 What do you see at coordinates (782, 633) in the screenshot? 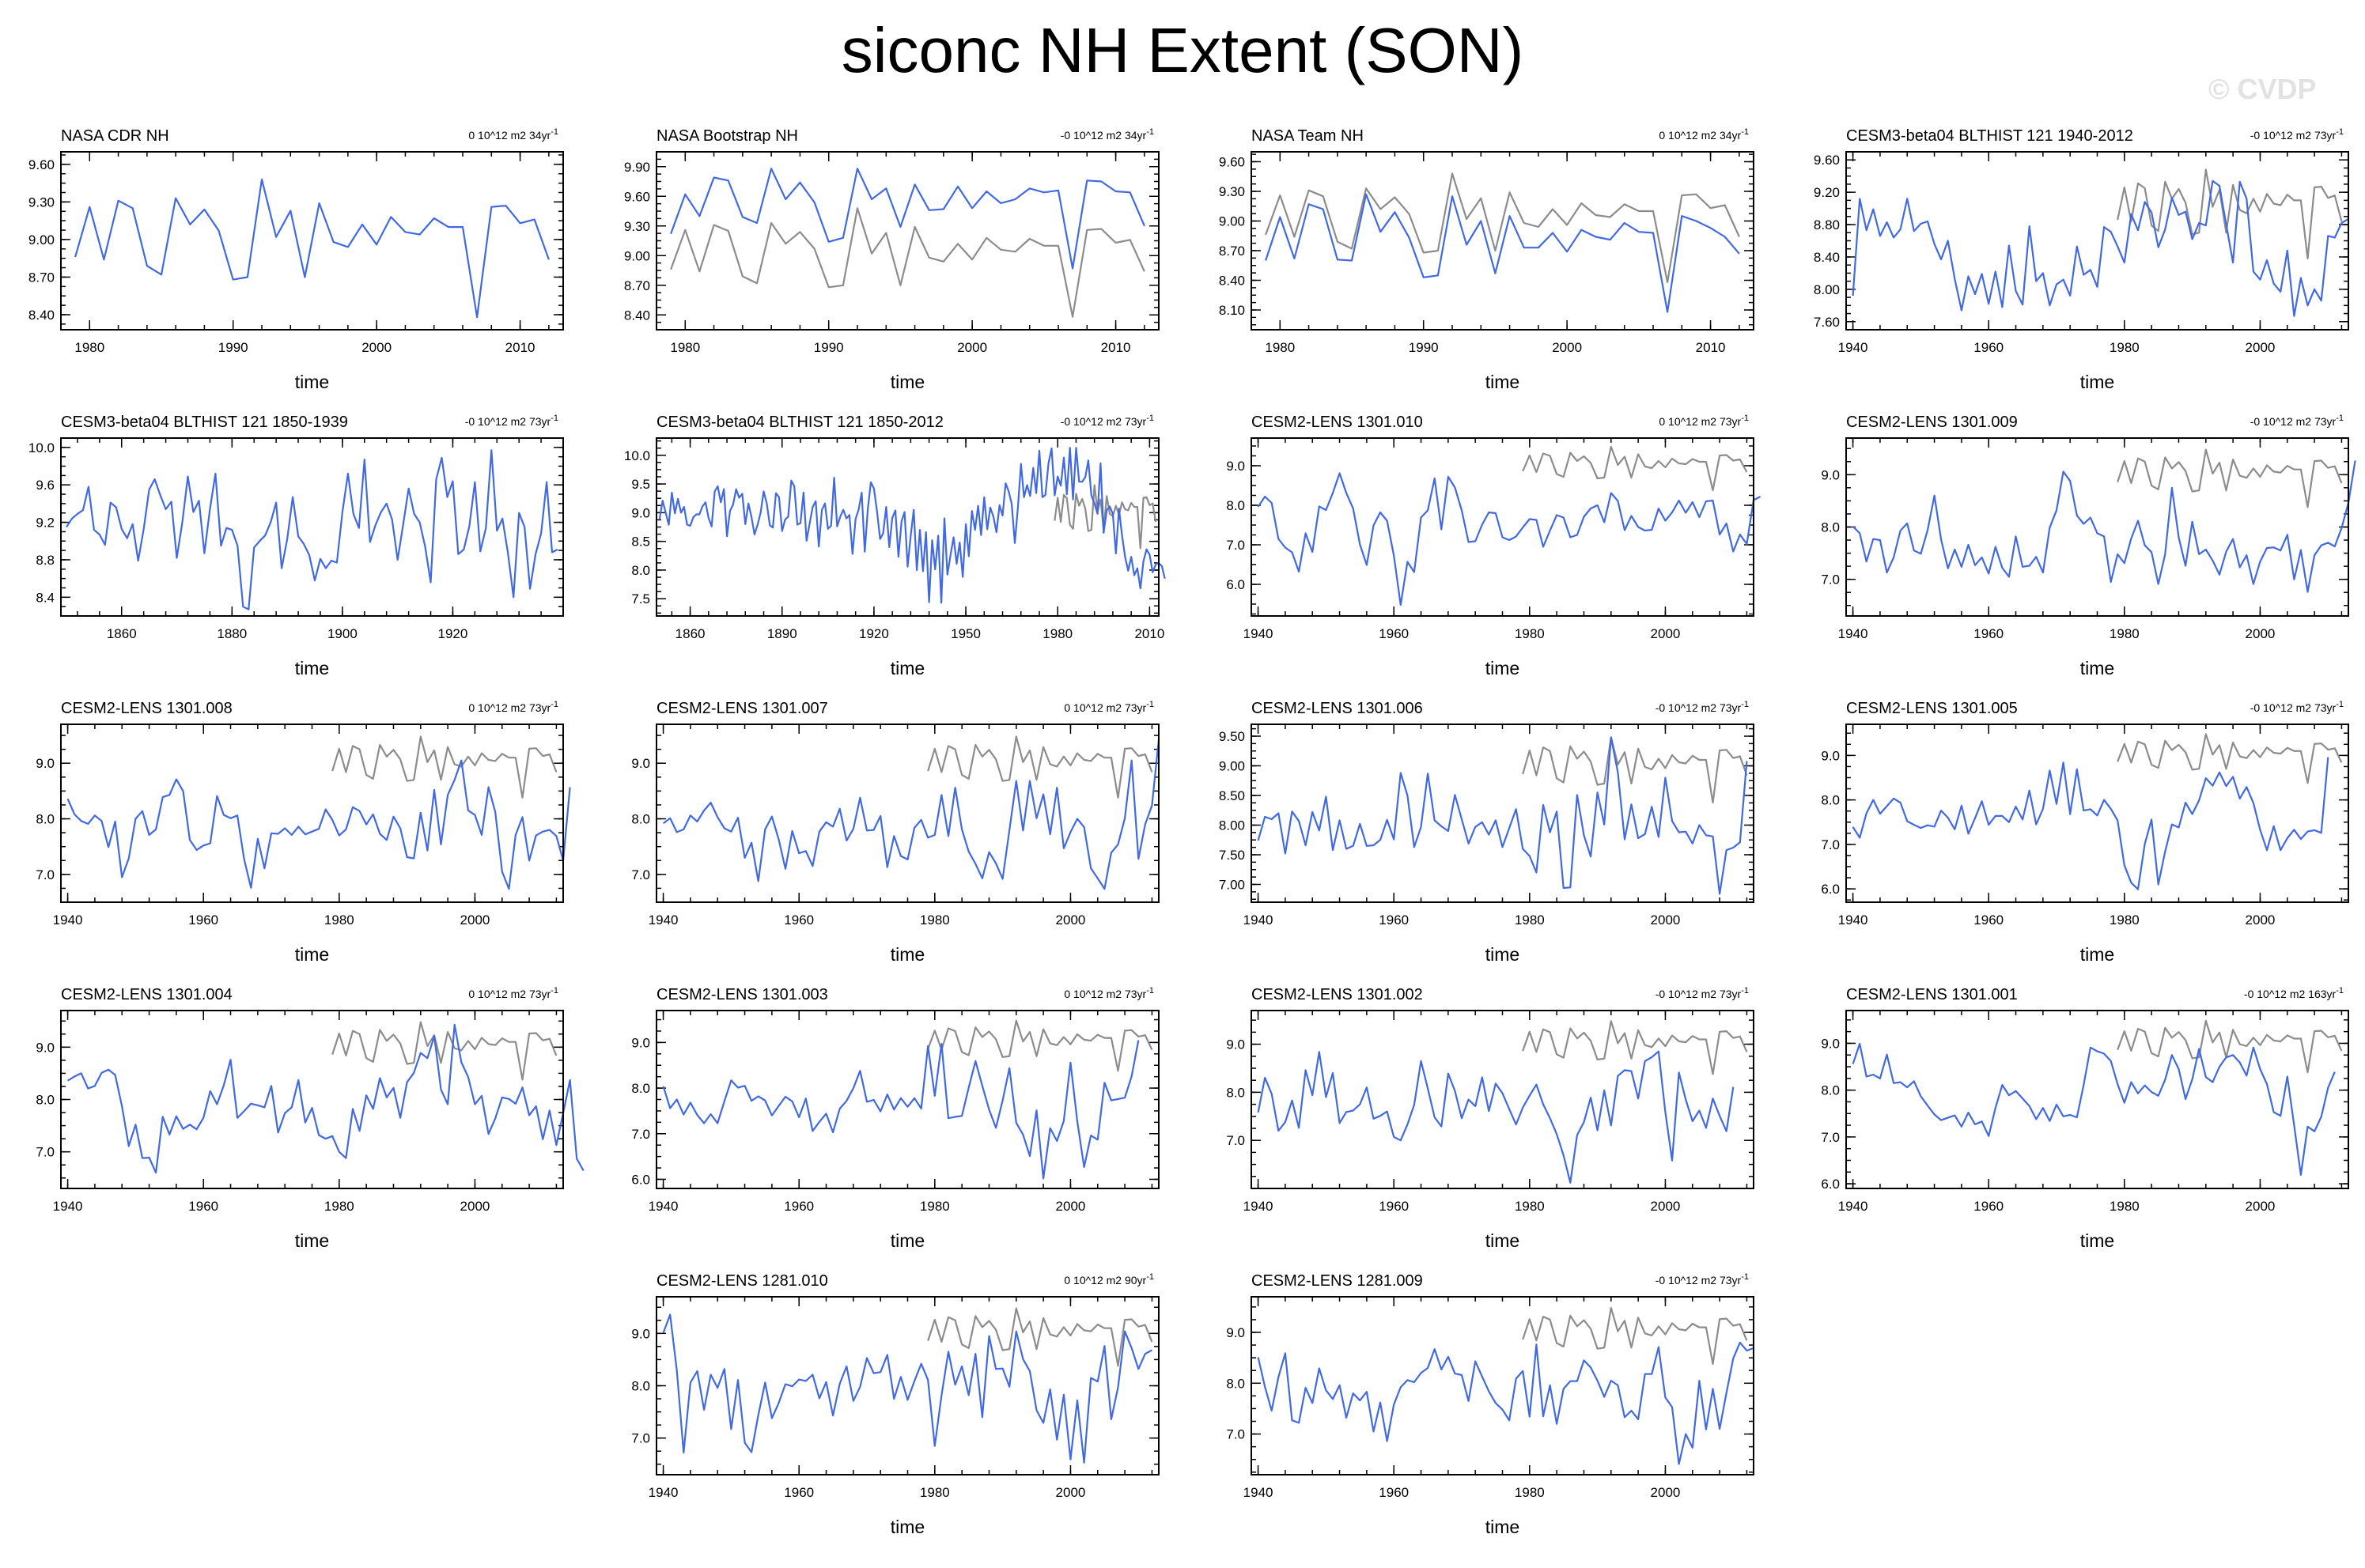
I see `x-tick-label: 1890` at bounding box center [782, 633].